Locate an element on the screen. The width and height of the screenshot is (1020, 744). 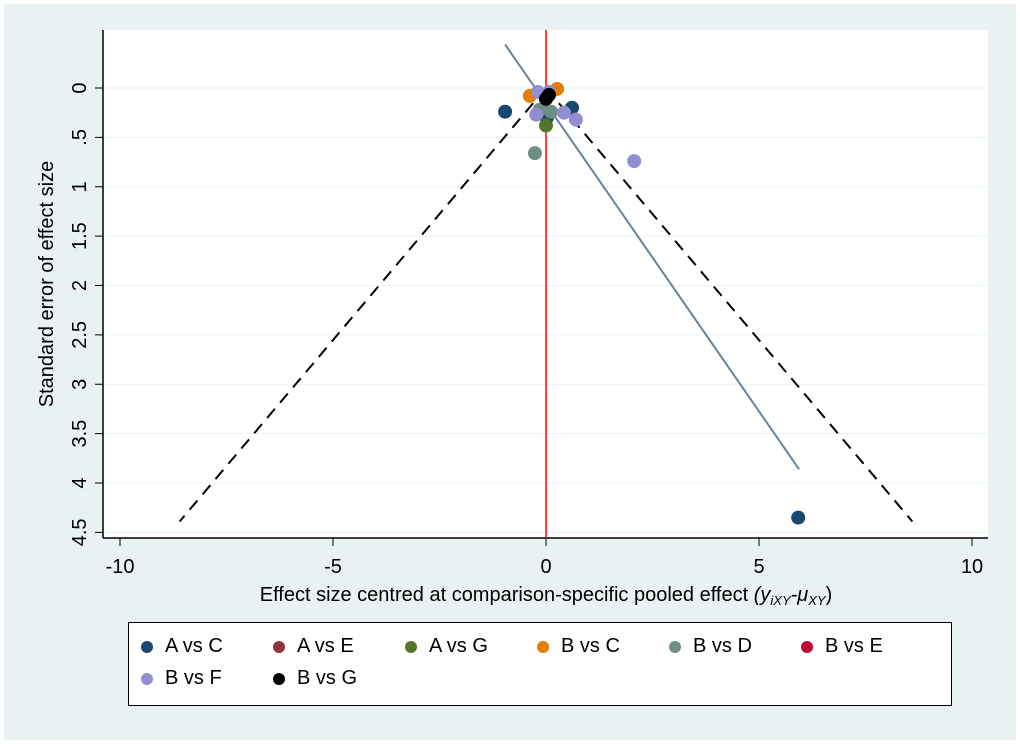
x-tick-label: -10 is located at coordinates (120, 567).